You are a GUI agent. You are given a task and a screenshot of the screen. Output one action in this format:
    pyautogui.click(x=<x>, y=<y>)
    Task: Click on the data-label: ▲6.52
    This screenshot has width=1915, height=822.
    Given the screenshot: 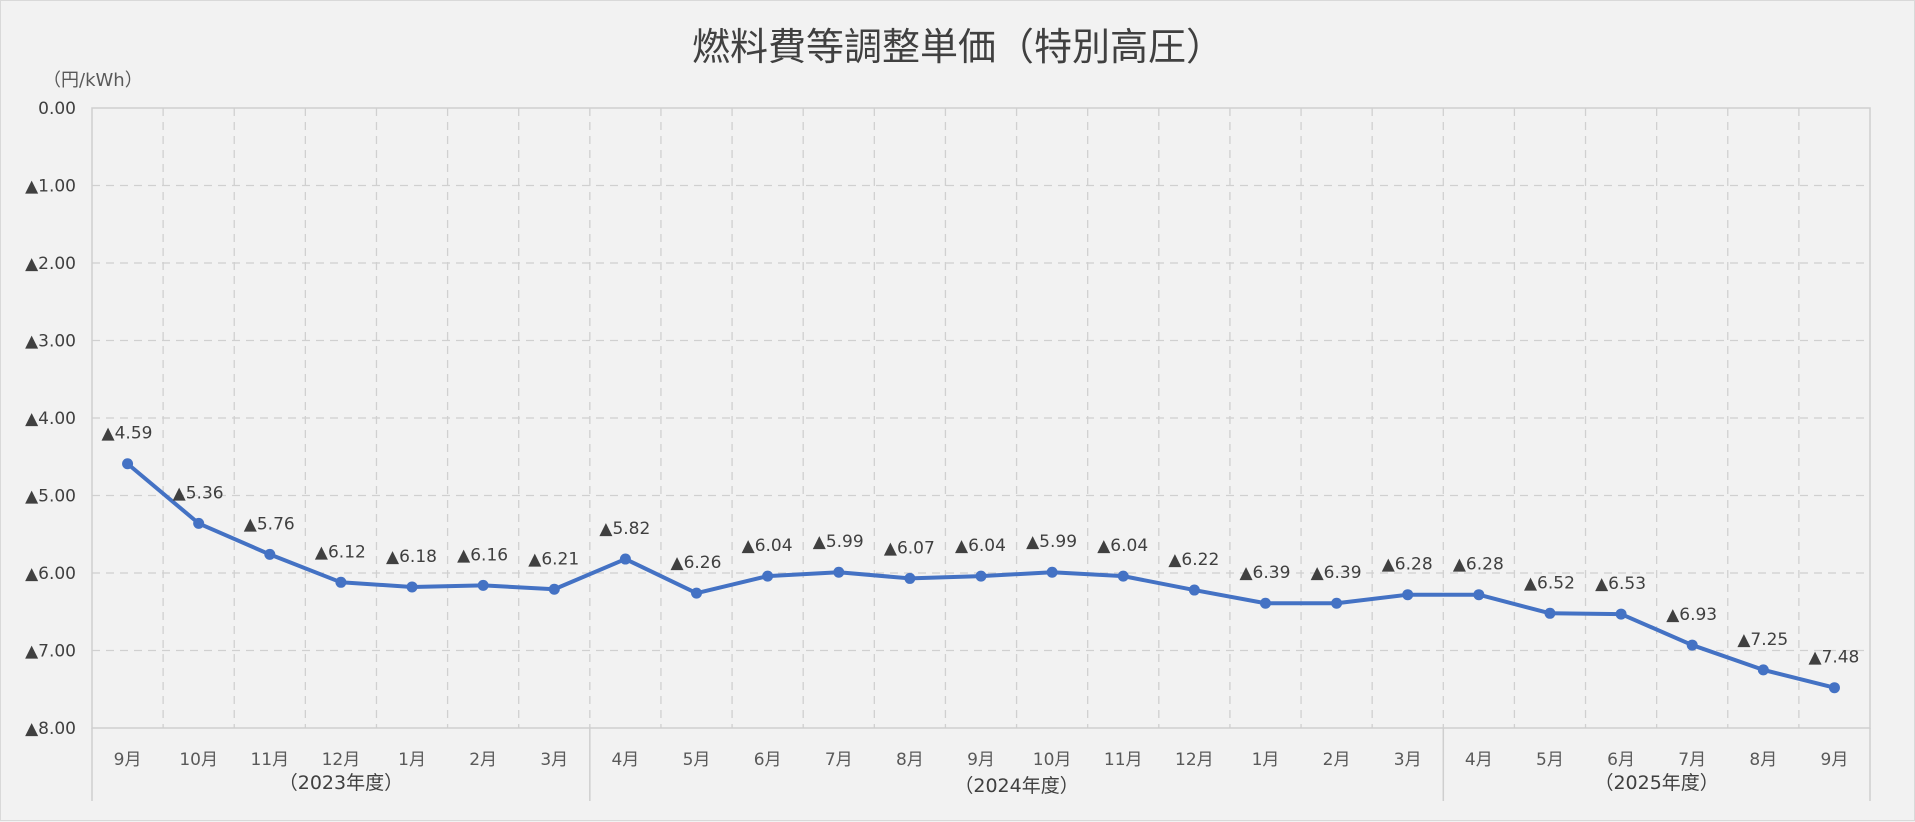 What is the action you would take?
    pyautogui.click(x=1549, y=583)
    